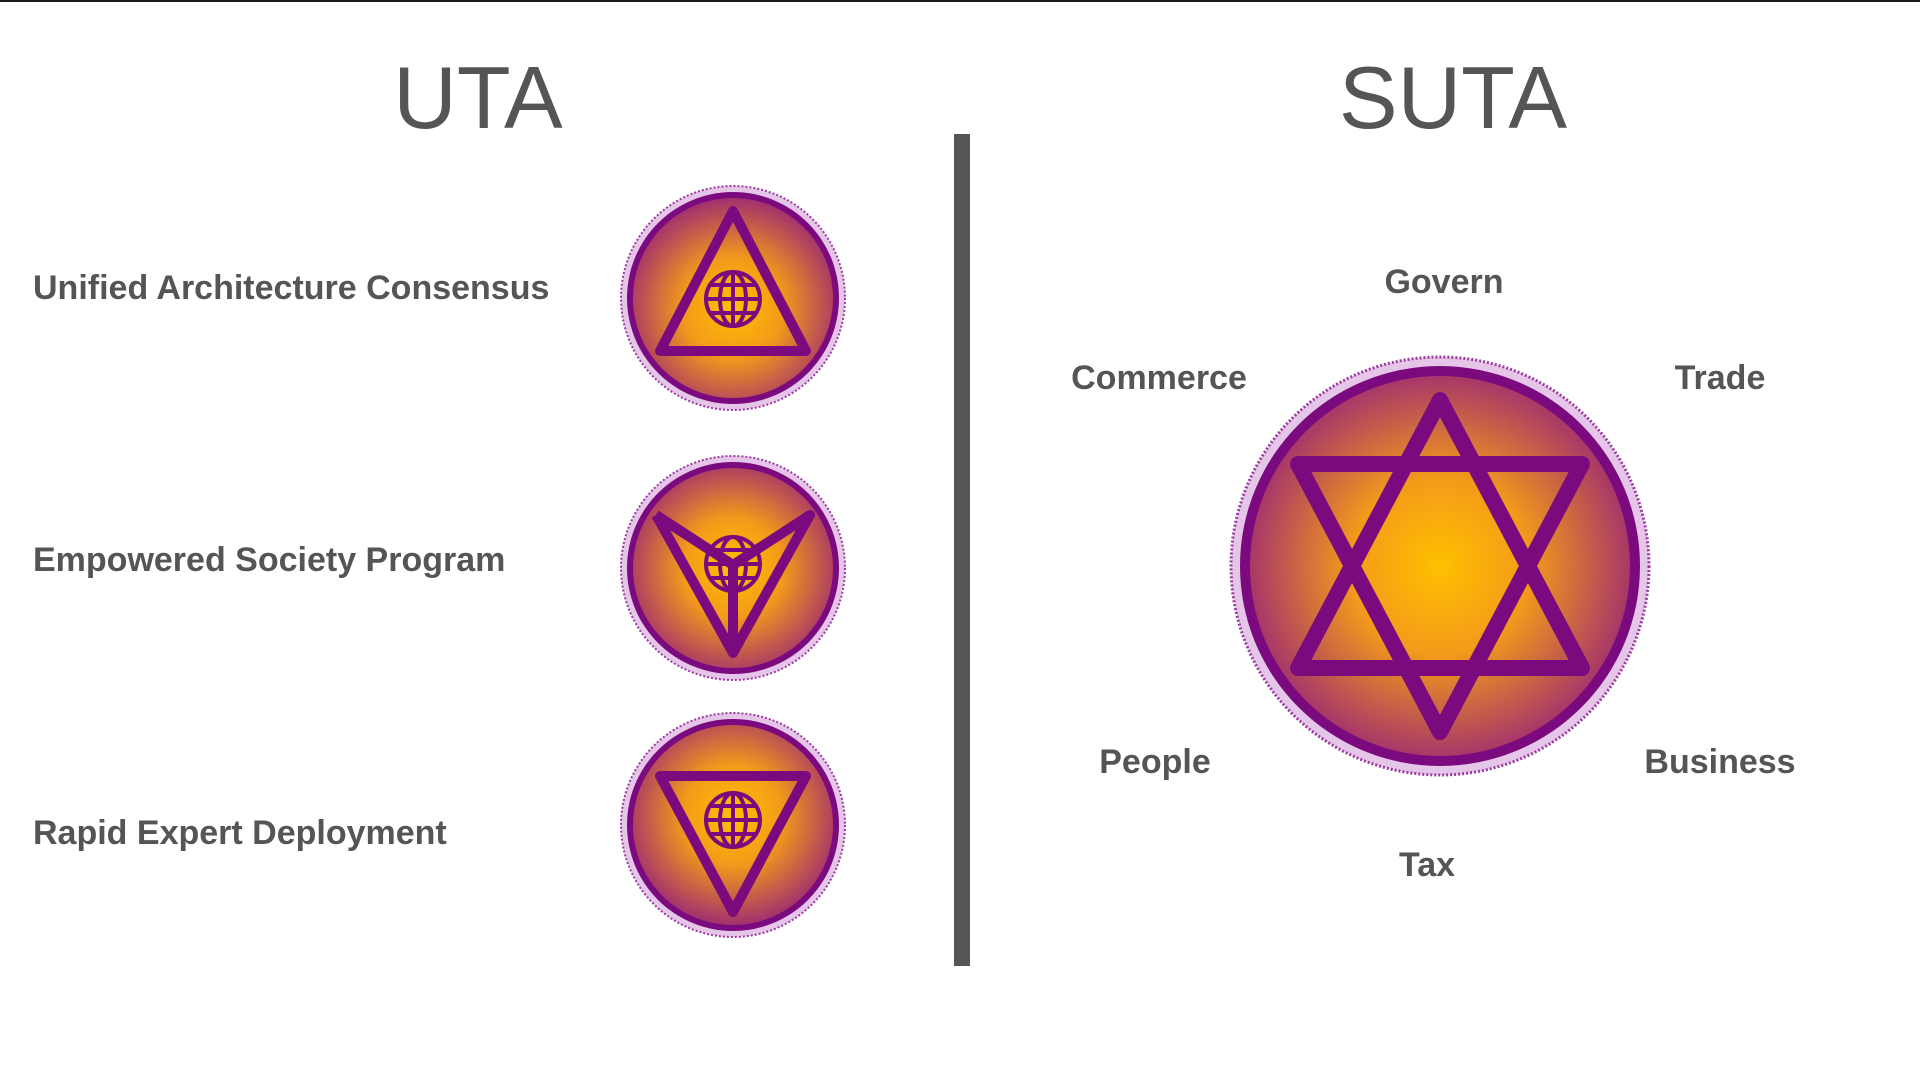 The width and height of the screenshot is (1920, 1080). I want to click on label-rapid-expert-deployment: Rapid Expert Deployment, so click(240, 833).